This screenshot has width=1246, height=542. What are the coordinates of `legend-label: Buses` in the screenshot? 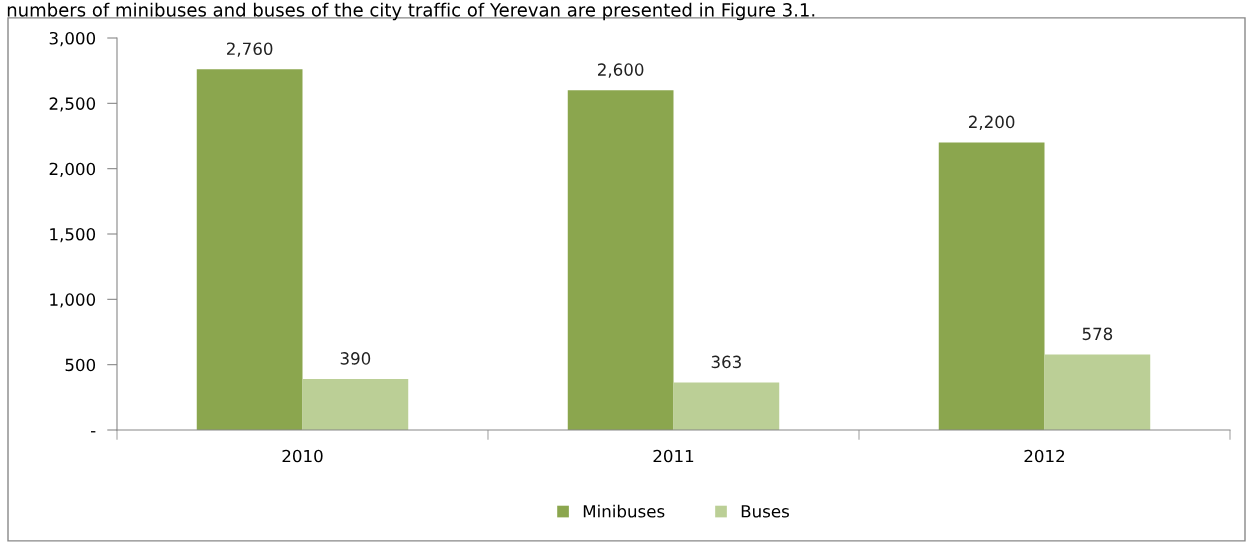 It's located at (765, 511).